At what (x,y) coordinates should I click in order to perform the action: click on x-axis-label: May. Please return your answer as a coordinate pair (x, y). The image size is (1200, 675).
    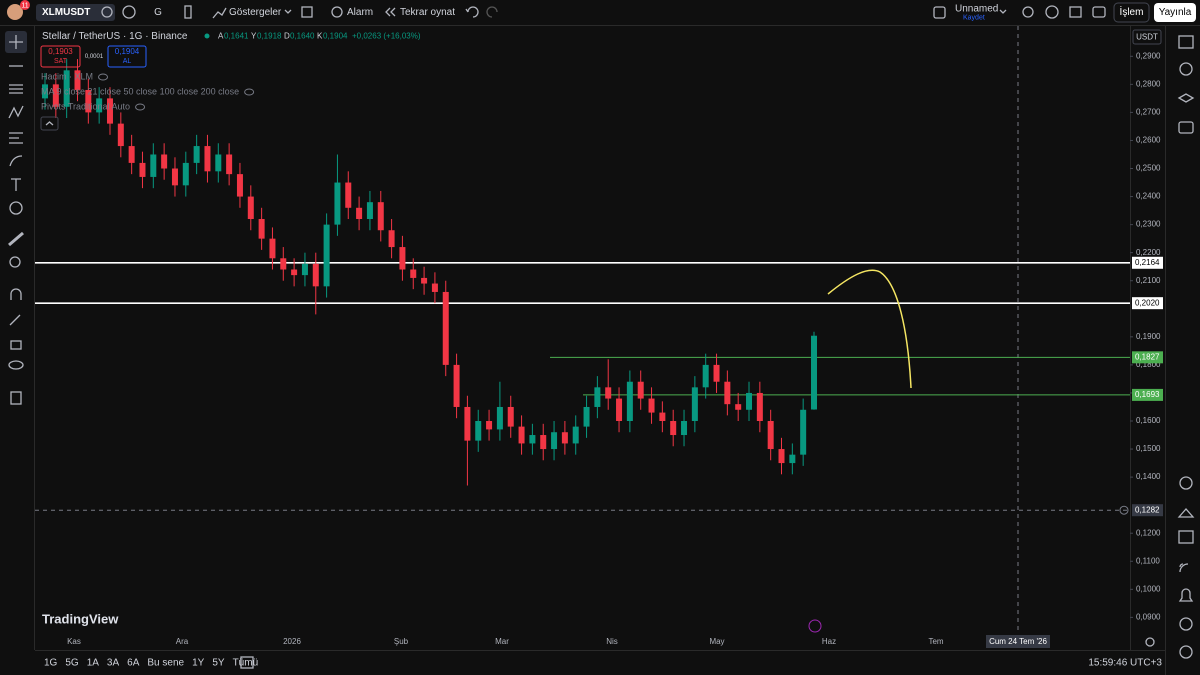
    Looking at the image, I should click on (716, 641).